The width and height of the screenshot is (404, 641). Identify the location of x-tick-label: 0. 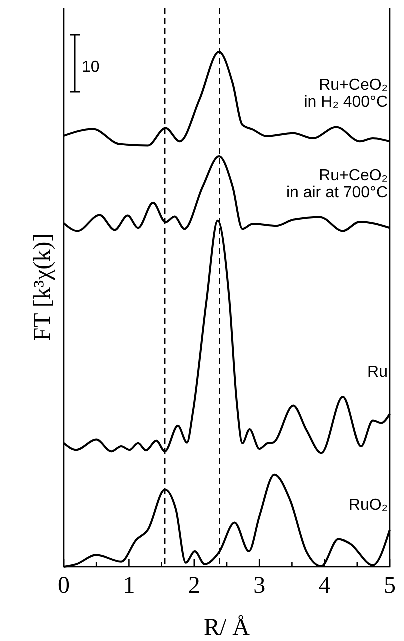
(64, 586).